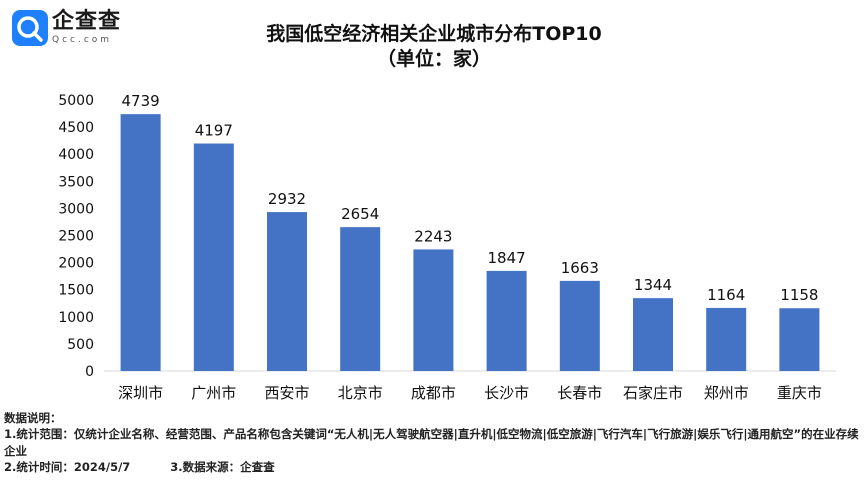 Image resolution: width=868 pixels, height=490 pixels. What do you see at coordinates (82, 40) in the screenshot?
I see `brand-domain: Qcc.com` at bounding box center [82, 40].